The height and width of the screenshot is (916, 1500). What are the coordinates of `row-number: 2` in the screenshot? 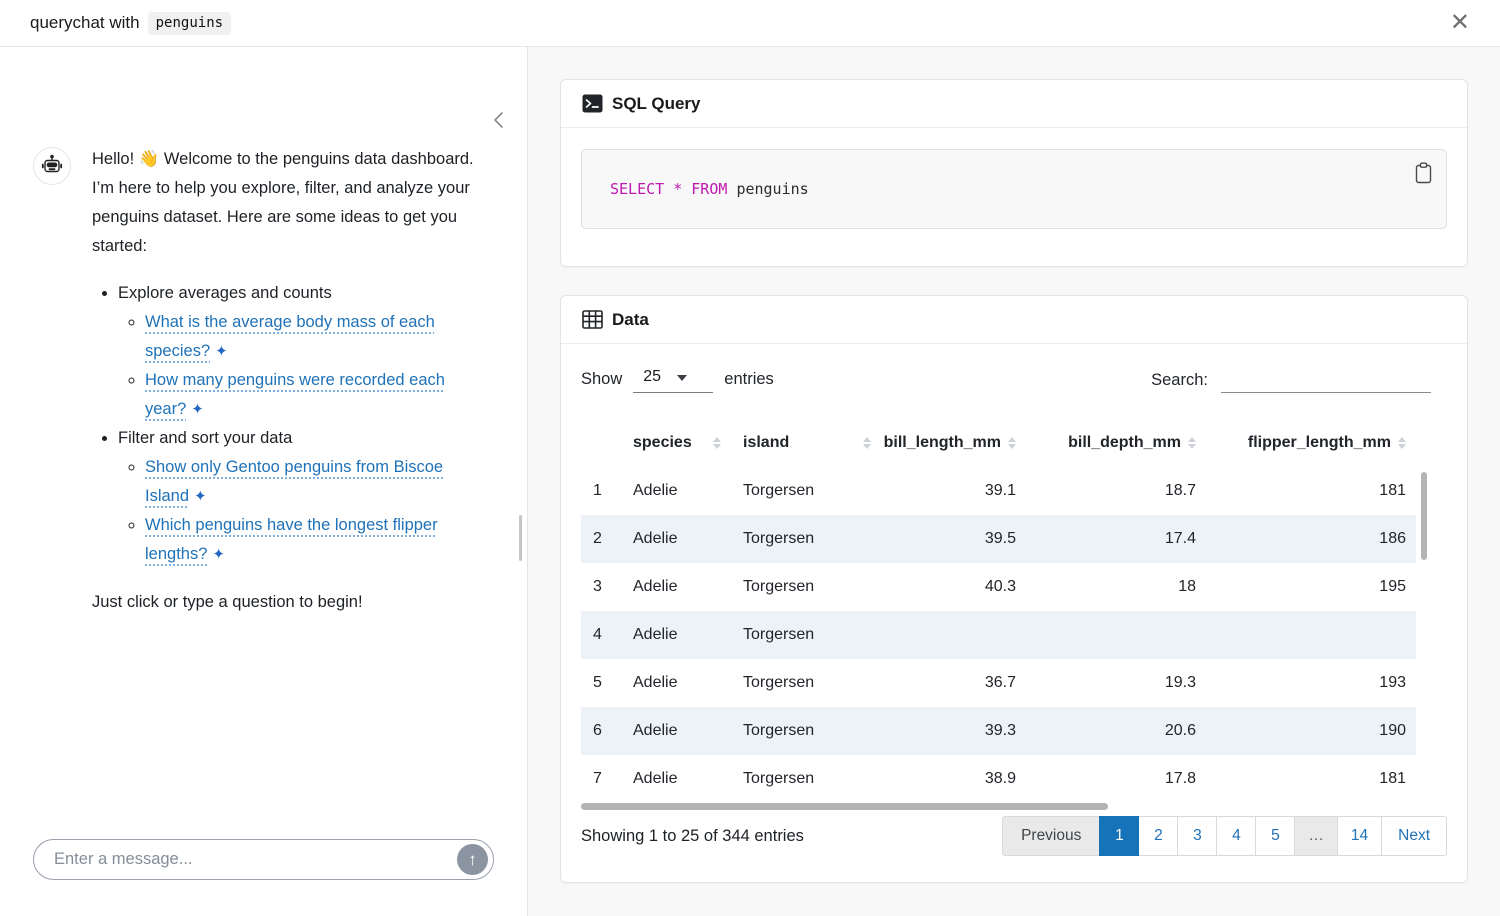 It's located at (601, 539).